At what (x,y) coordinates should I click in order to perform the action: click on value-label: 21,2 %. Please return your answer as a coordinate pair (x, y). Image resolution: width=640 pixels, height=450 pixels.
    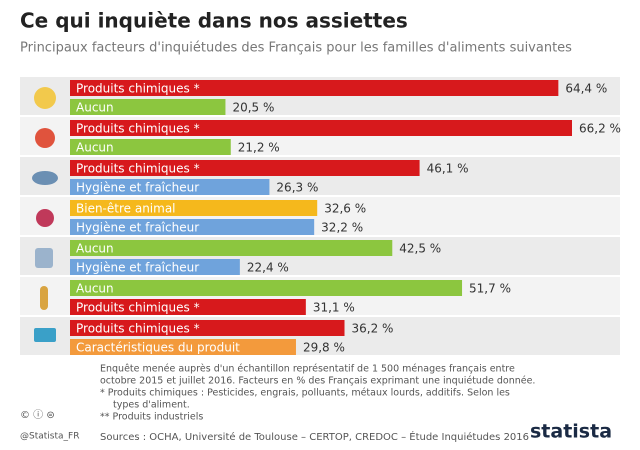
    Looking at the image, I should click on (259, 148).